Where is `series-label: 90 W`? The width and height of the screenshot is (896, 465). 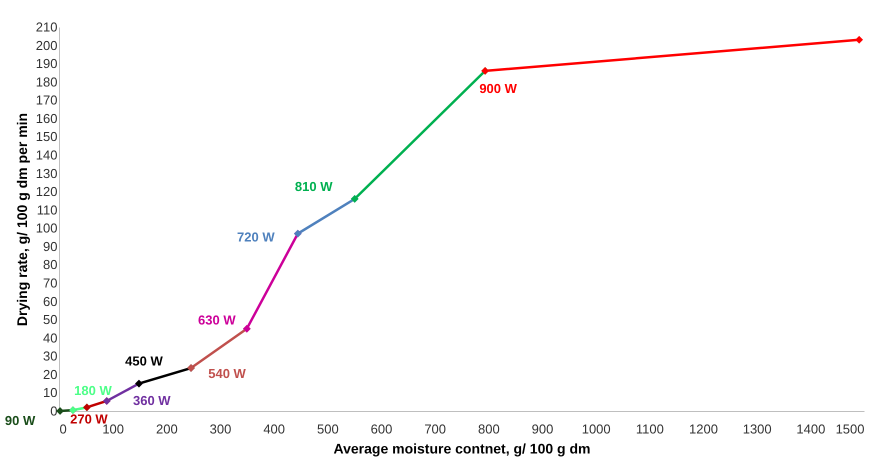 series-label: 90 W is located at coordinates (20, 420).